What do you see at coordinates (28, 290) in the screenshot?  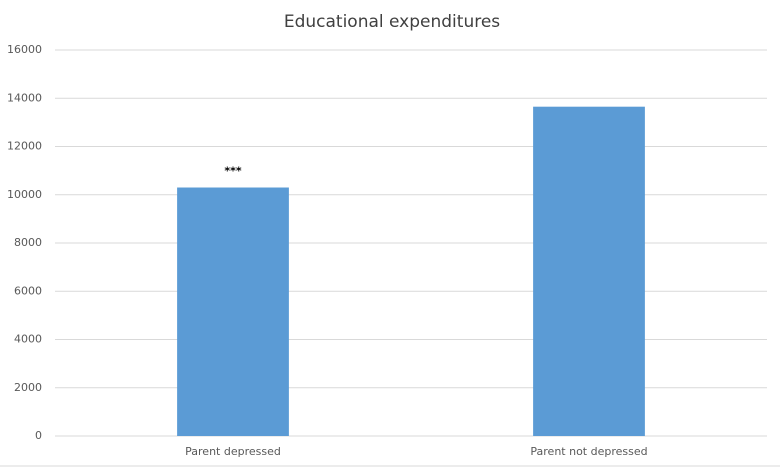 I see `y-tick-label: 6000` at bounding box center [28, 290].